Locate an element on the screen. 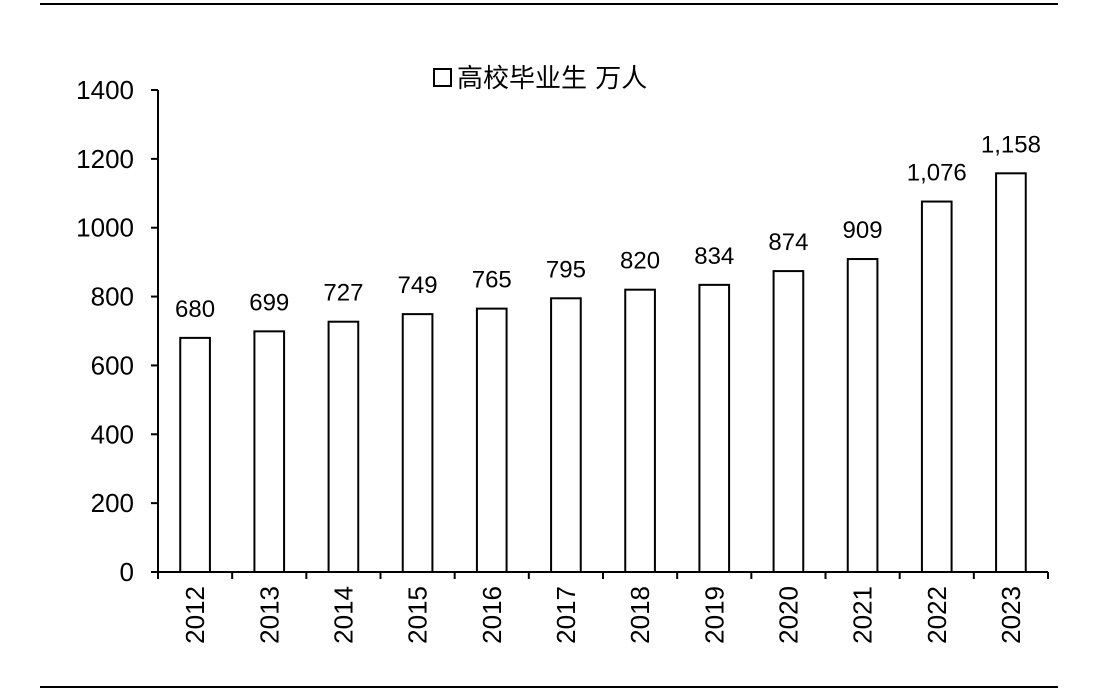 This screenshot has width=1096, height=700. x-tick-label: 2018 is located at coordinates (640, 615).